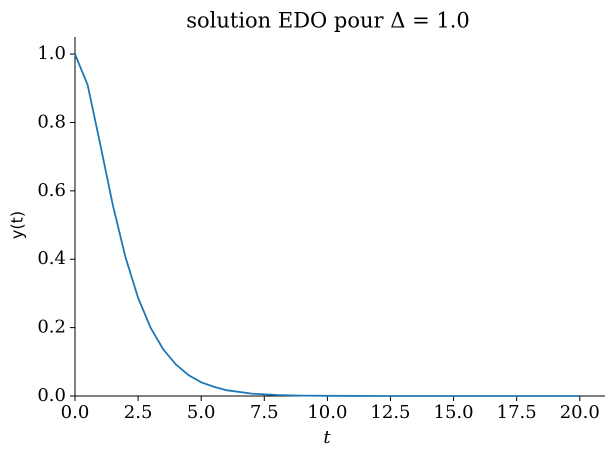  Describe the element at coordinates (327, 437) in the screenshot. I see `x-axis-label: t` at that location.